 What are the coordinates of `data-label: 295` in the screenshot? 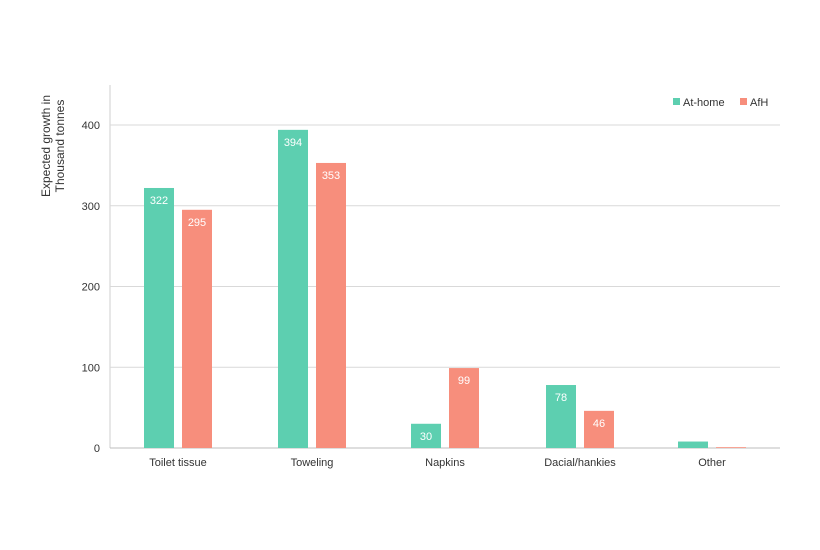 It's located at (197, 223).